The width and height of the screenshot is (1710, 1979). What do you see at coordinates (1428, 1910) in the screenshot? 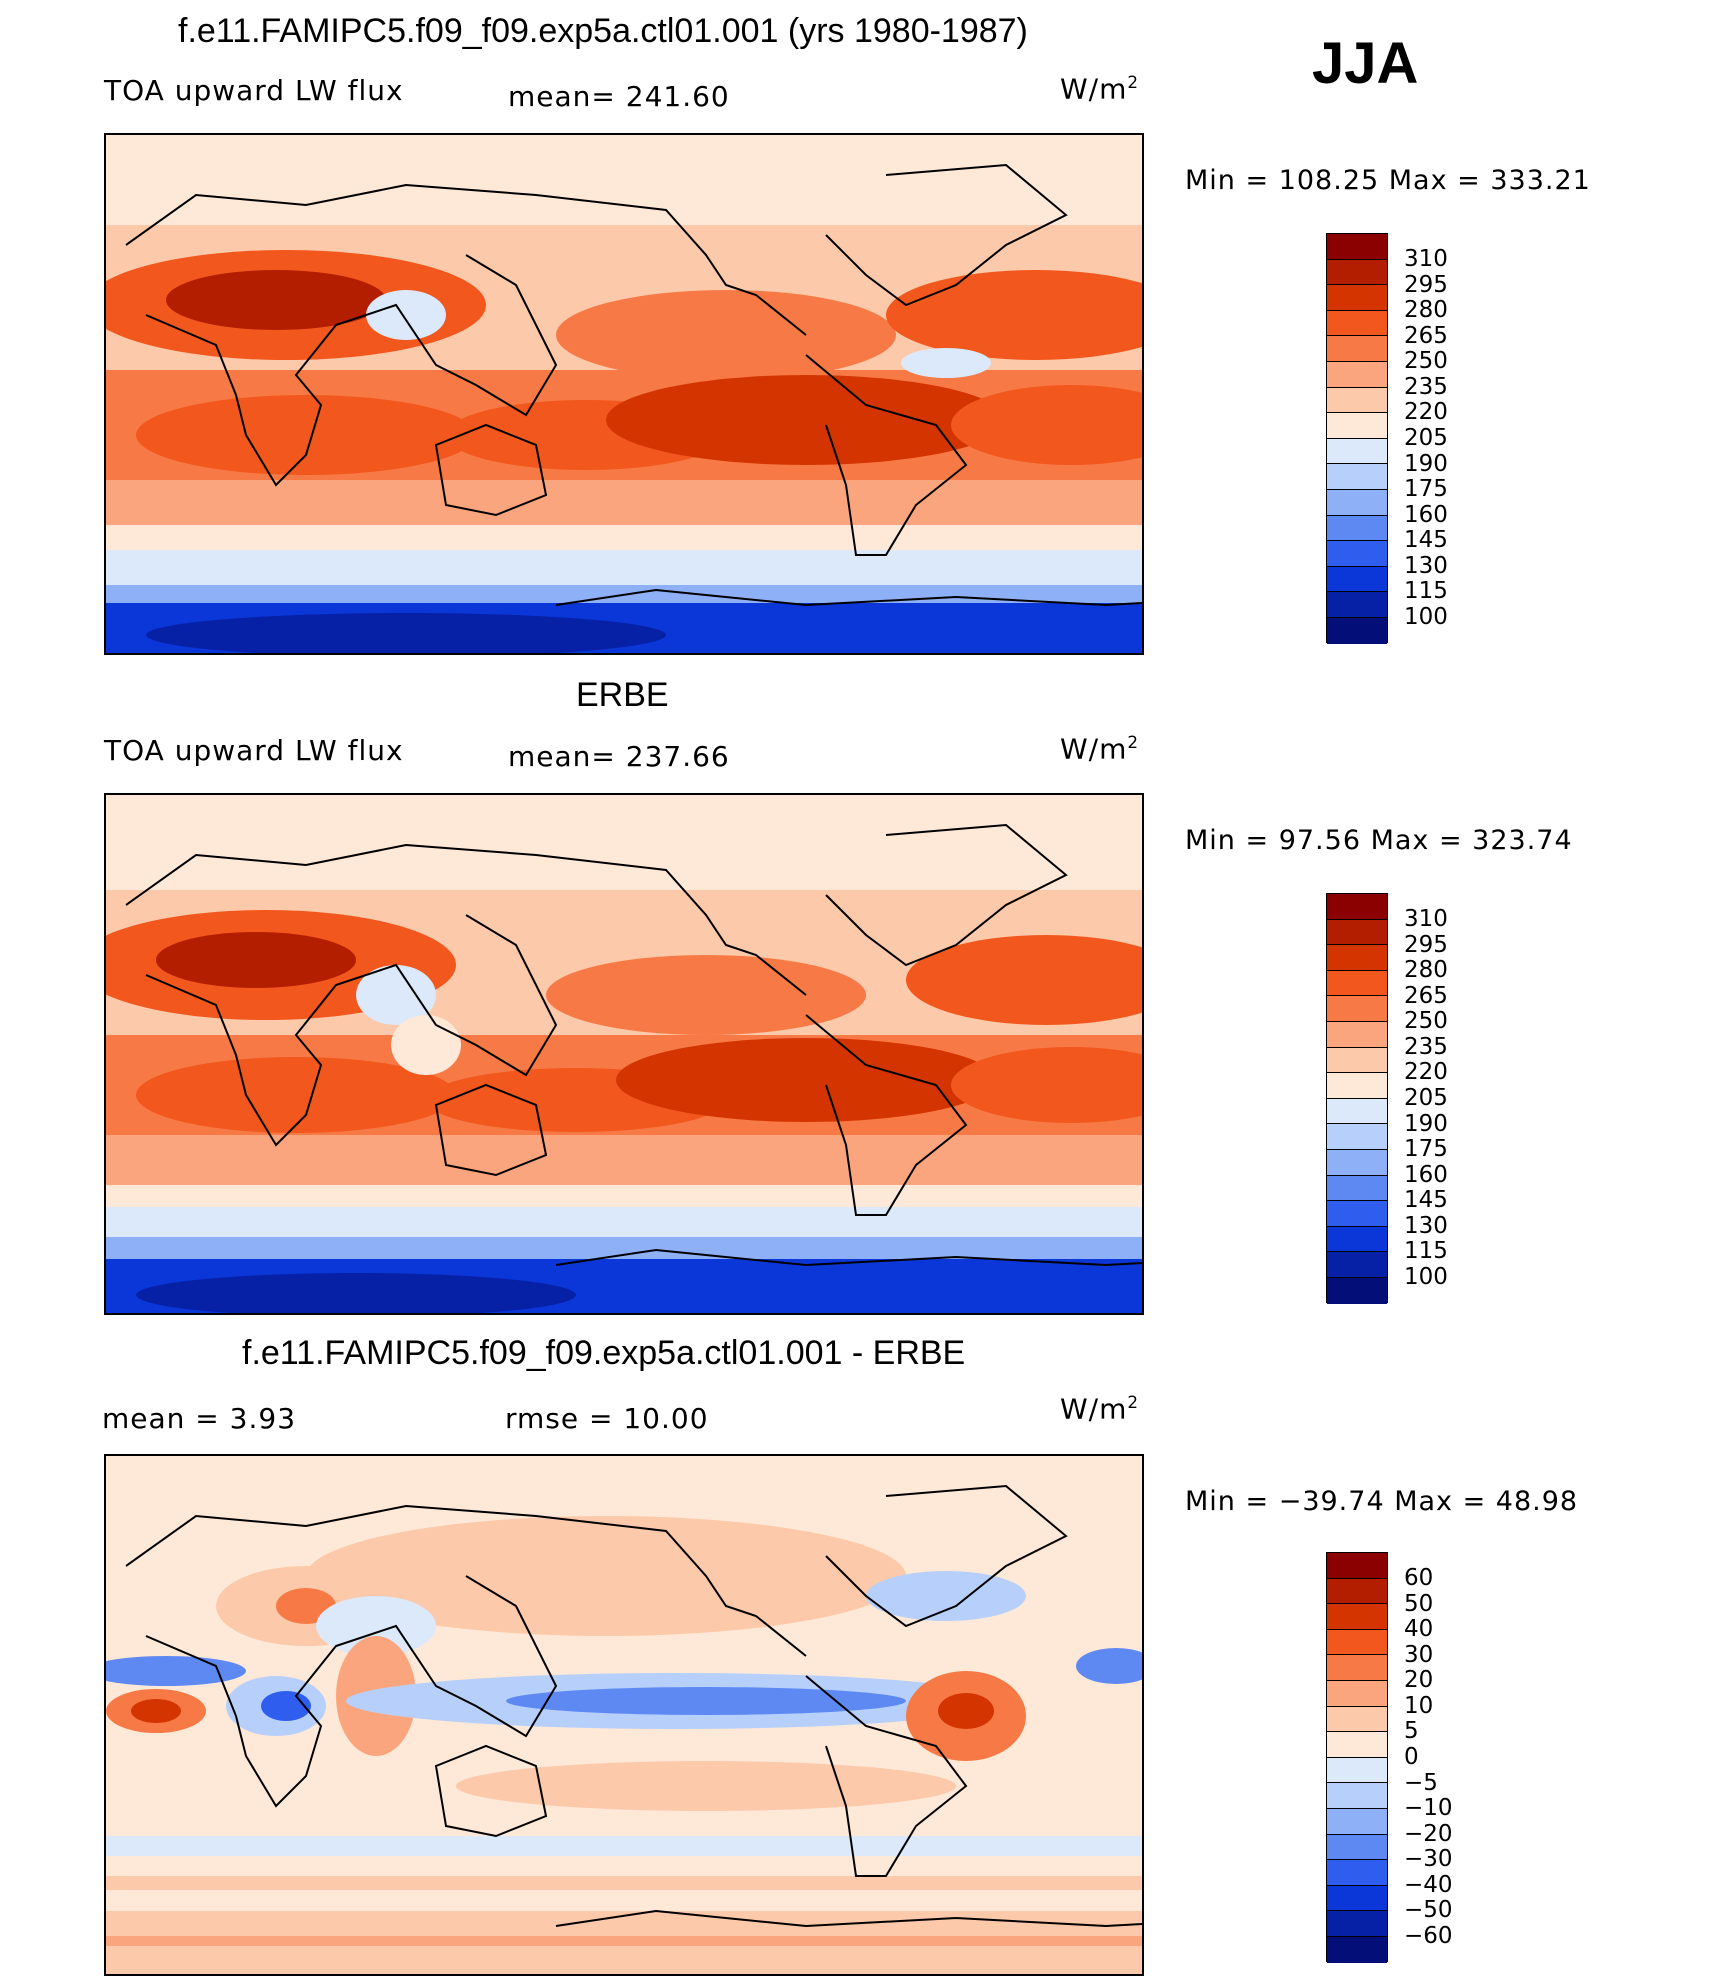
I see `cbar-3-tick: −50` at bounding box center [1428, 1910].